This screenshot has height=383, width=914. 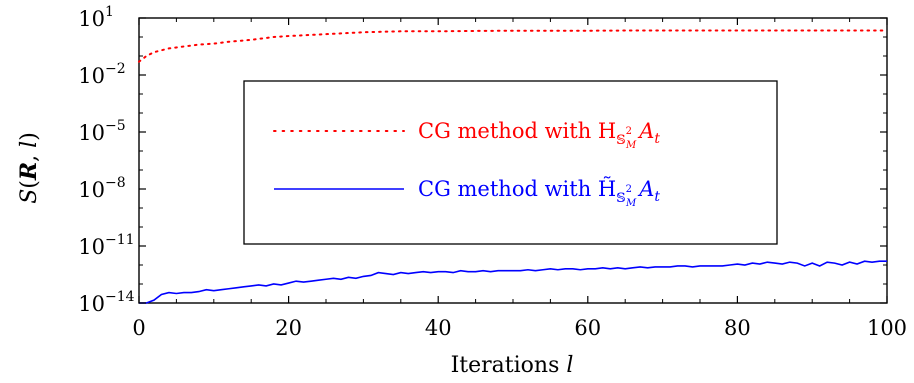 I want to click on x-tick-label: 60, so click(x=587, y=328).